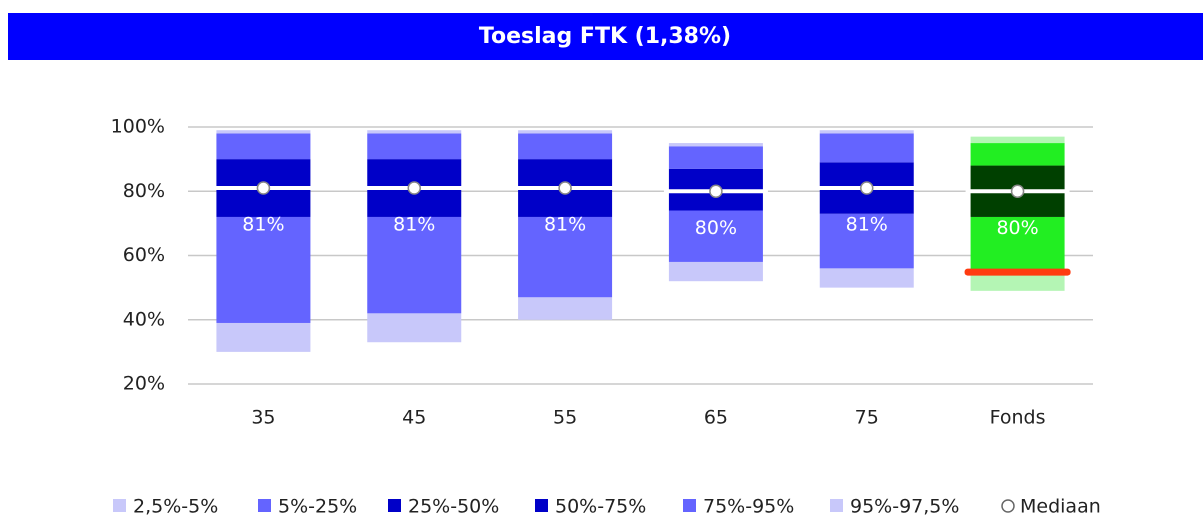  Describe the element at coordinates (144, 384) in the screenshot. I see `y-tick-label: 20%` at that location.